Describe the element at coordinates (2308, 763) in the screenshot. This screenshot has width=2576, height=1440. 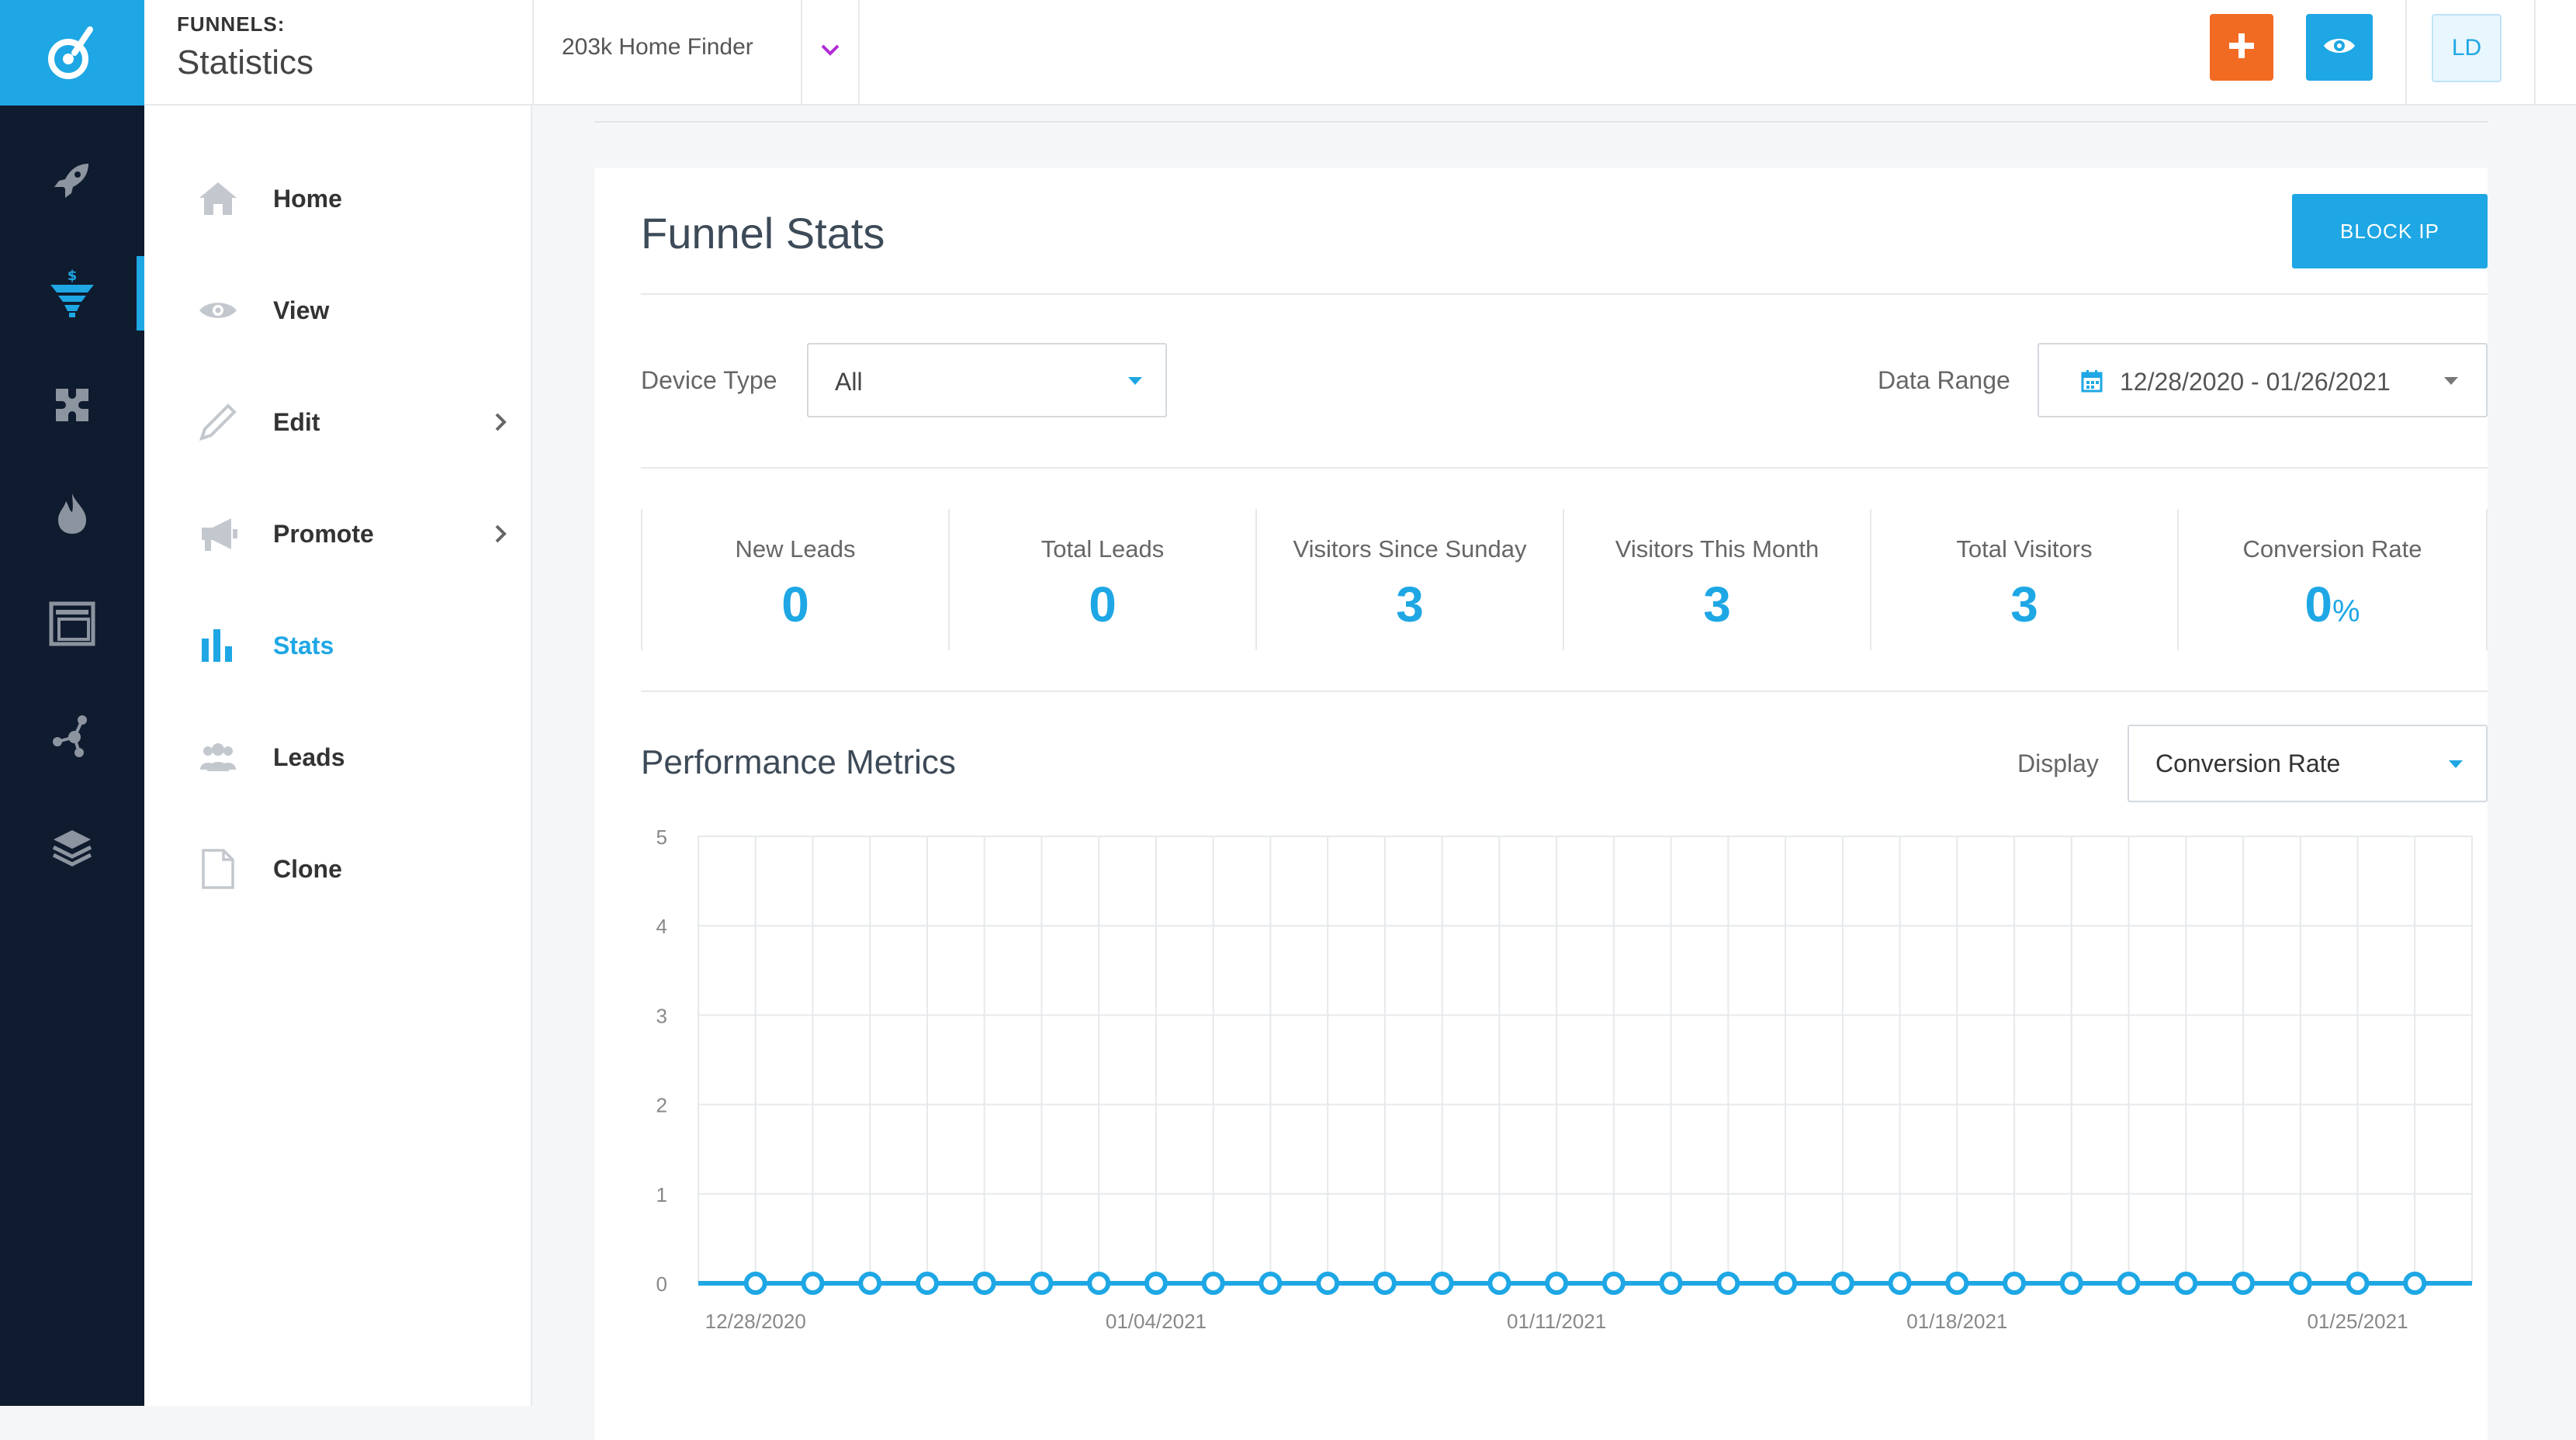
I see `display-metric-select: Conversion Rate` at that location.